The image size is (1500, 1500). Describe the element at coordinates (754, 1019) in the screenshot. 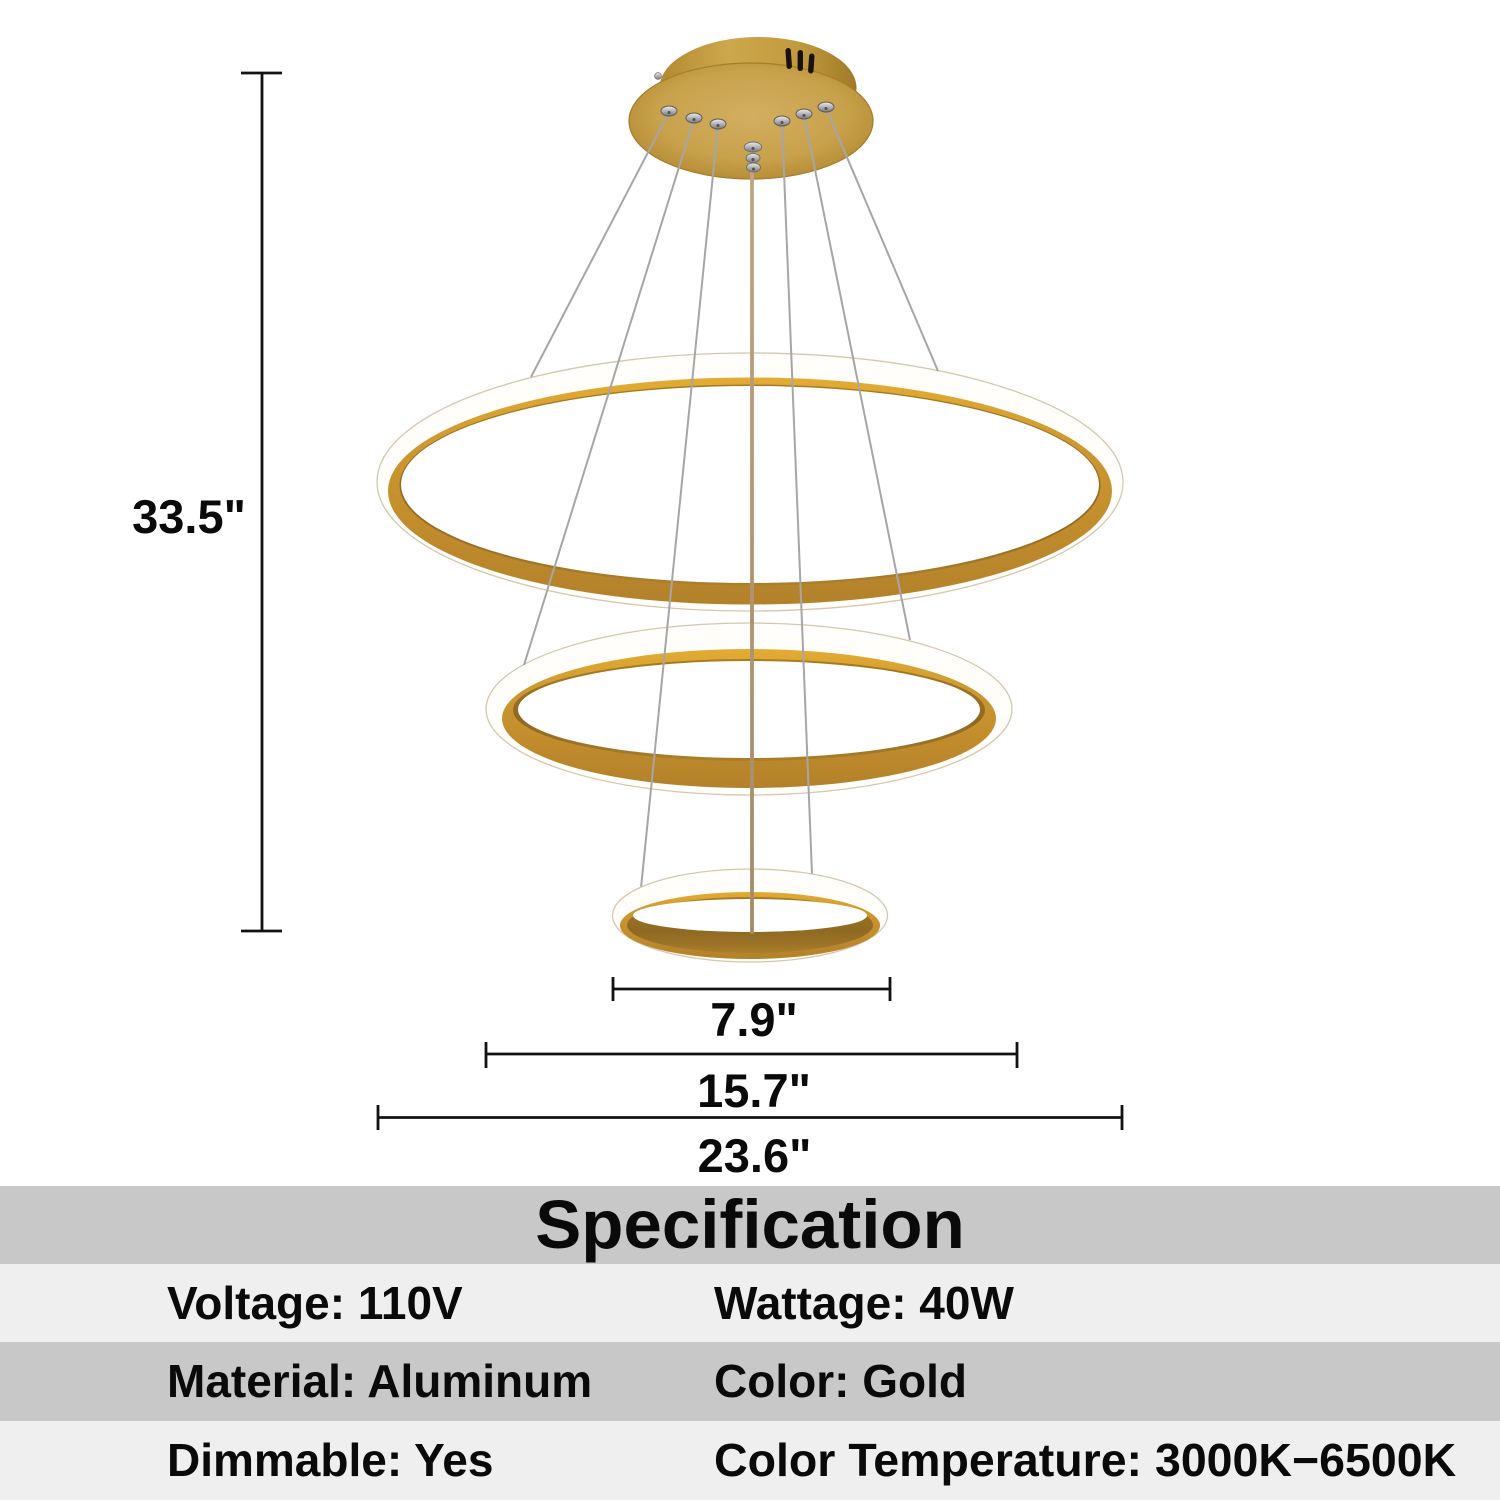

I see `svg-text: 7.9"` at that location.